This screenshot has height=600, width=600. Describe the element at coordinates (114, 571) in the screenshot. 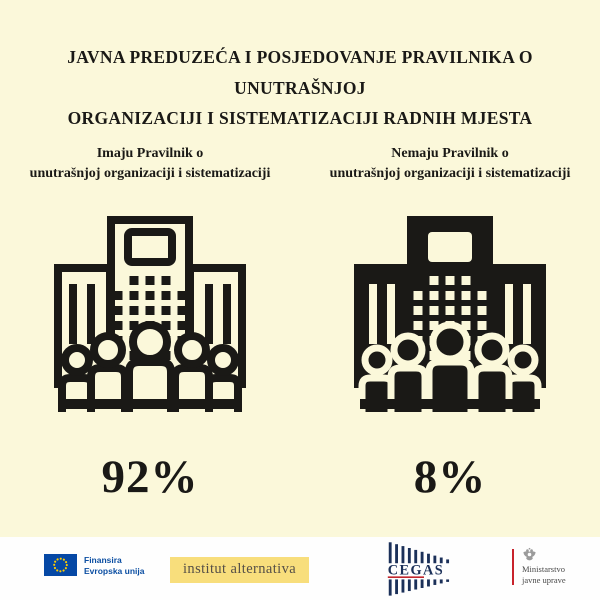

I see `eu-funding-line2: Evropska unija` at that location.